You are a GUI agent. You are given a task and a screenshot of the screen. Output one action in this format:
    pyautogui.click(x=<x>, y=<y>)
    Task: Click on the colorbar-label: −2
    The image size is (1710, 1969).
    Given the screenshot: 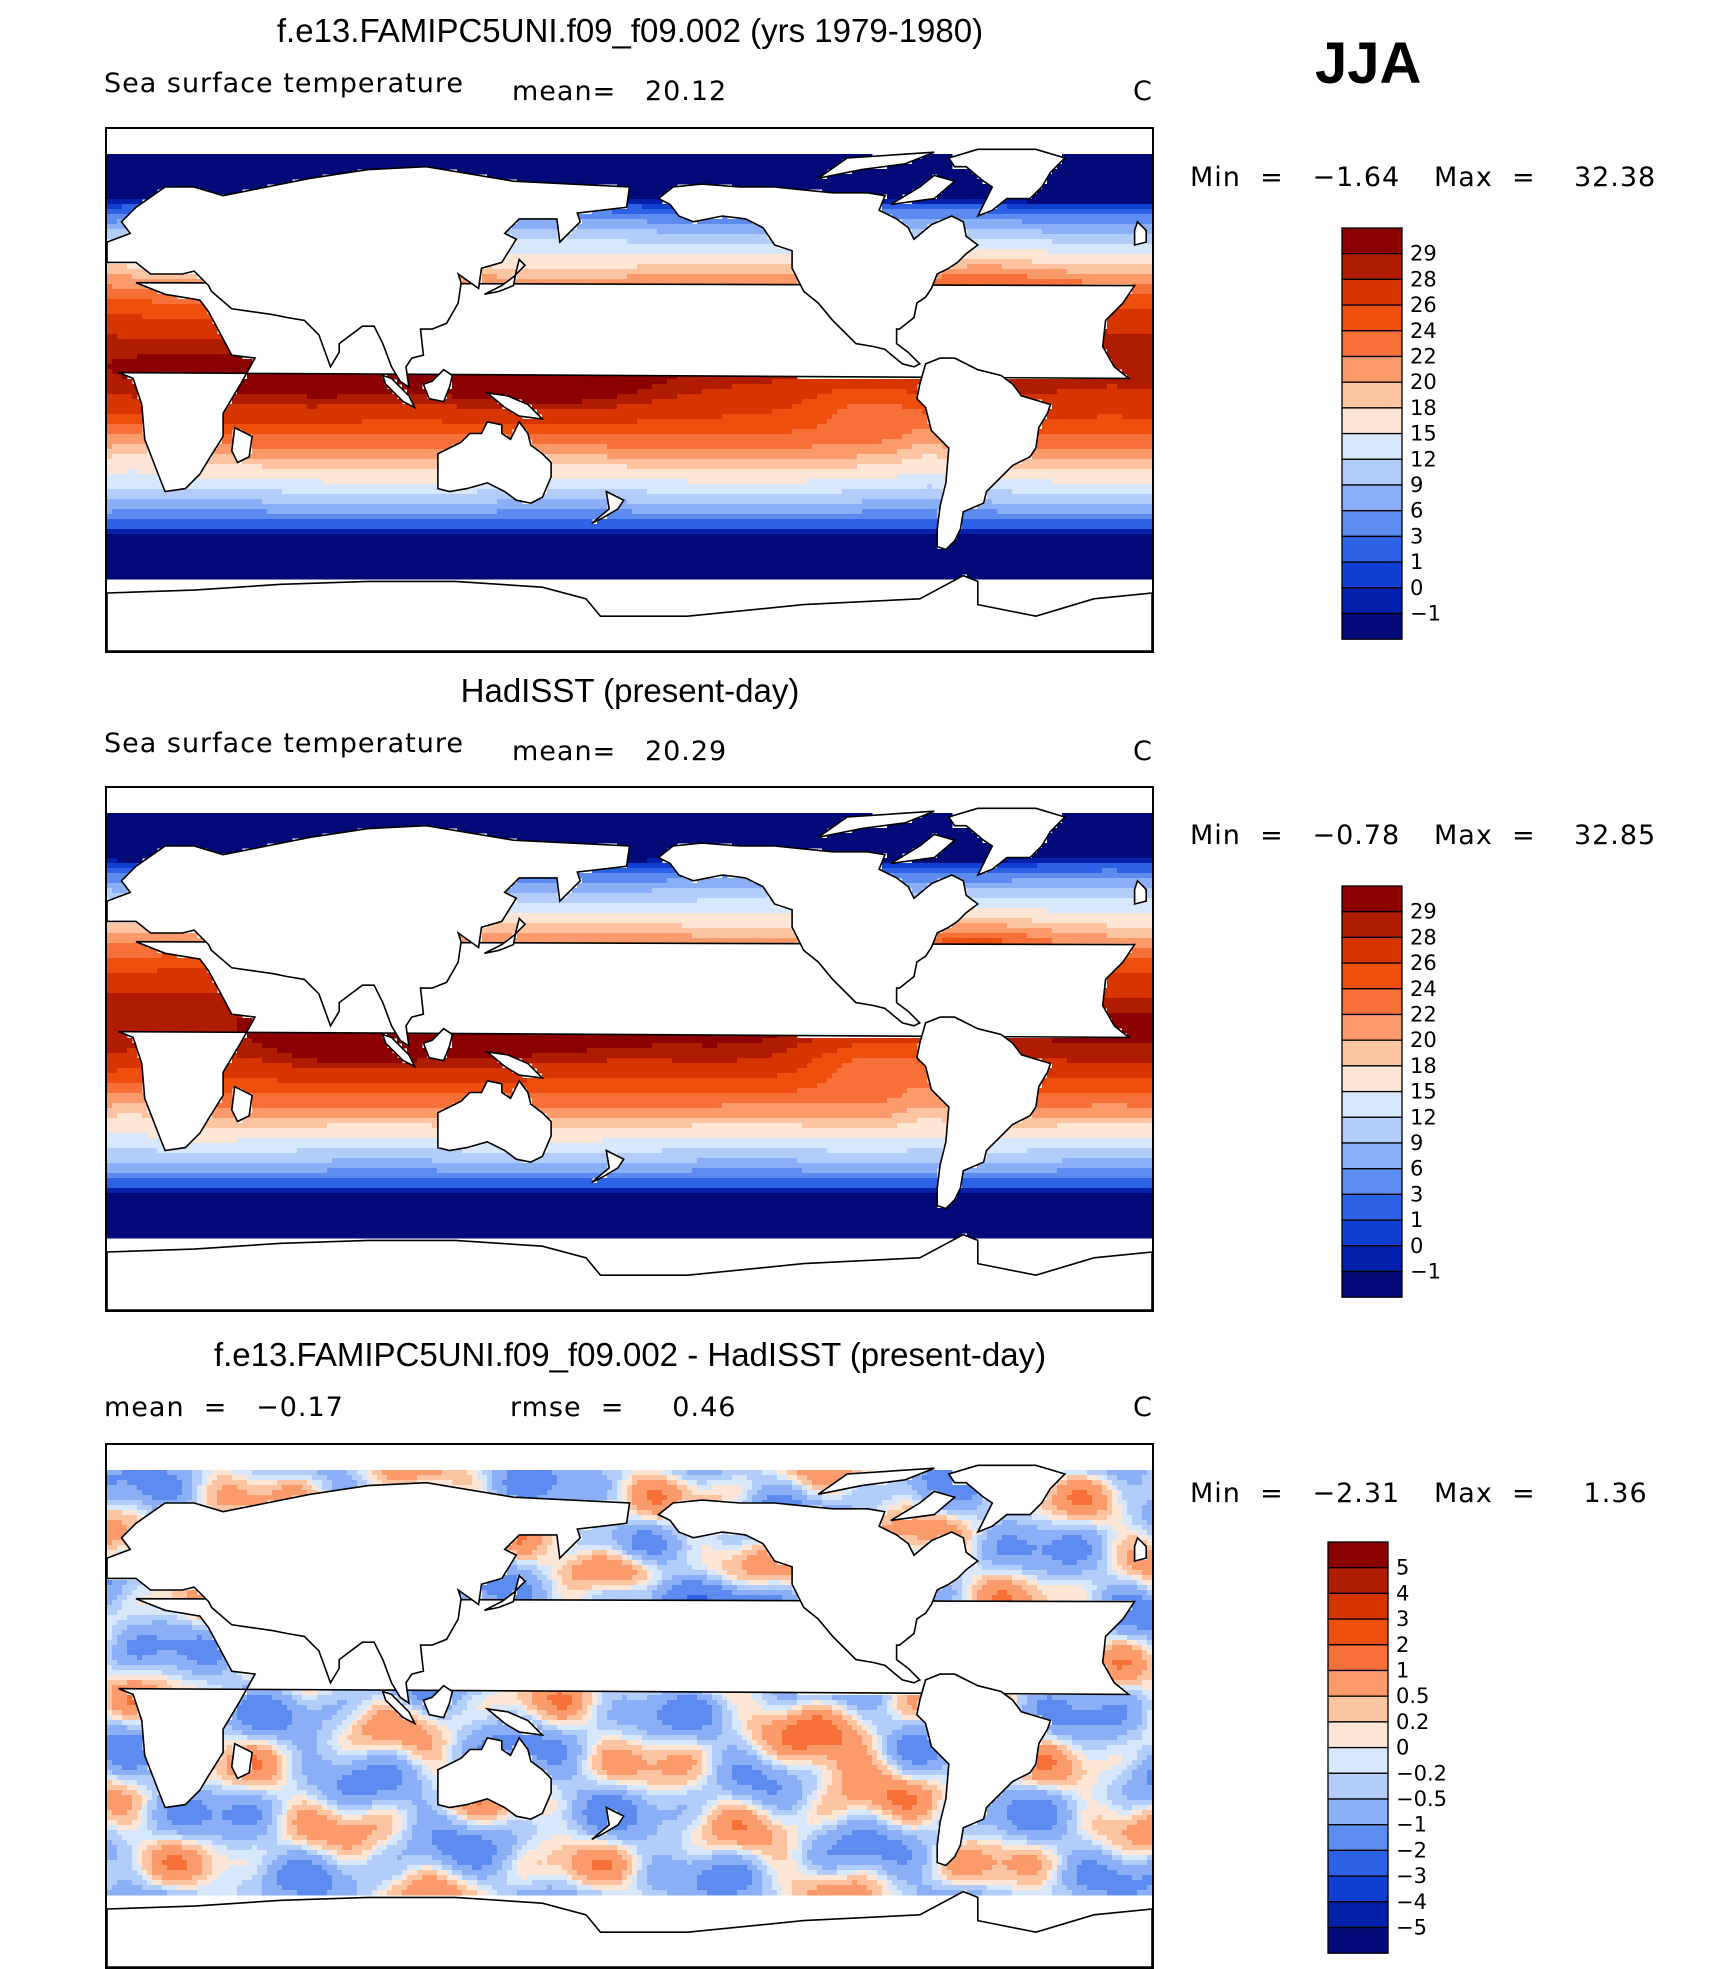 What is the action you would take?
    pyautogui.click(x=1411, y=1850)
    